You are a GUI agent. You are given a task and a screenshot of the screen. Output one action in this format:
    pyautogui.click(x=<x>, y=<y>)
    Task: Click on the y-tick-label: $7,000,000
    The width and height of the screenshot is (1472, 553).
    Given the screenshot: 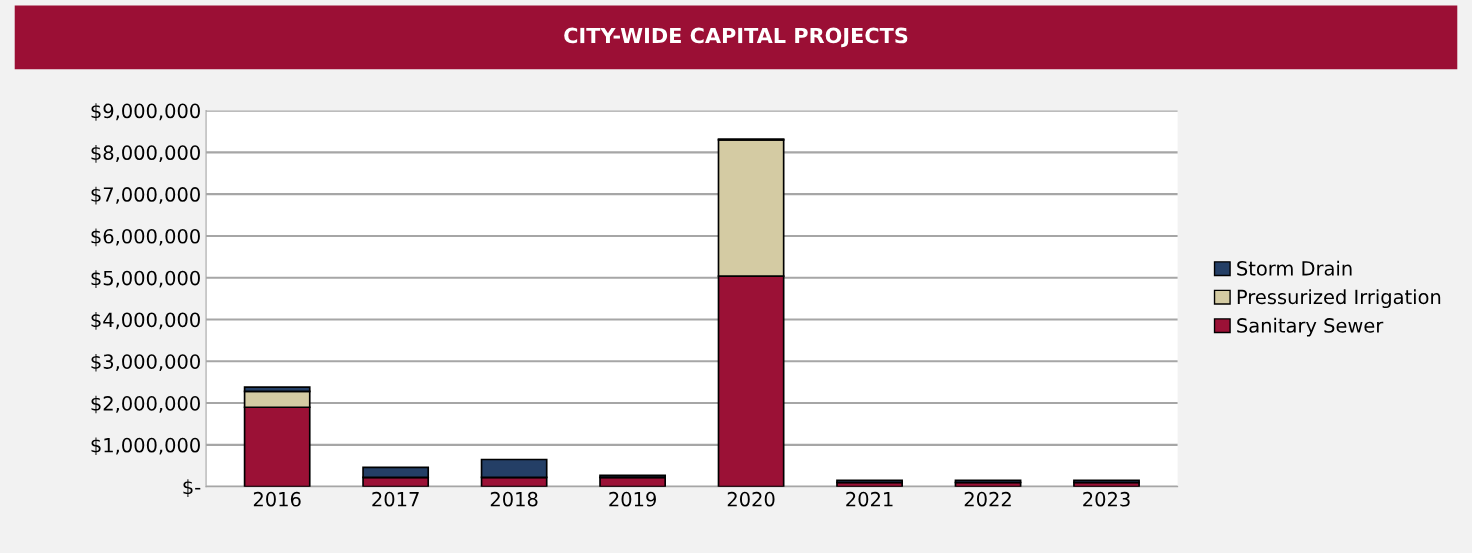 What is the action you would take?
    pyautogui.click(x=145, y=195)
    